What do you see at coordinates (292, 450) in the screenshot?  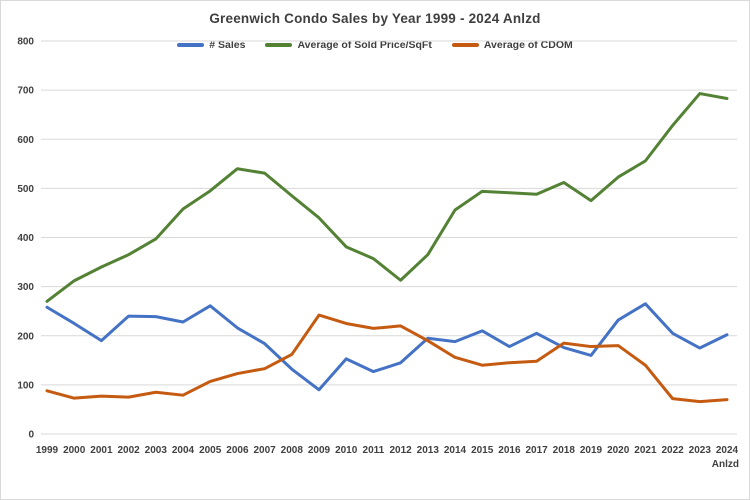 I see `x-tick-label-2008: 2008` at bounding box center [292, 450].